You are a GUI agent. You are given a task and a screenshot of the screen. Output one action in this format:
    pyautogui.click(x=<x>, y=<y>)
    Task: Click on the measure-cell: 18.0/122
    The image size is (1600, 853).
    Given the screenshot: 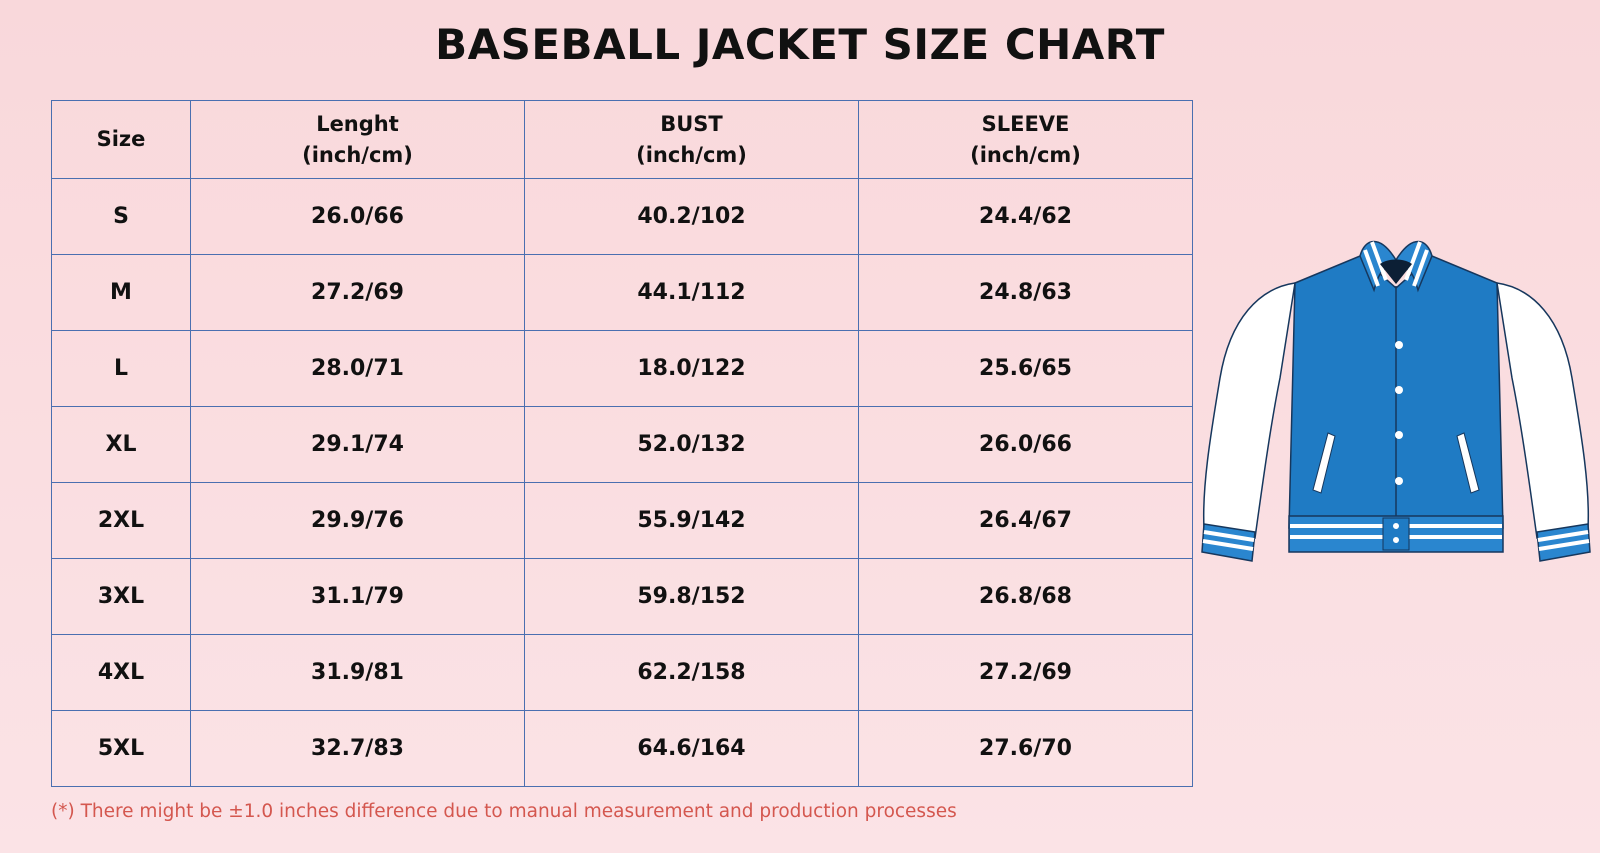 What is the action you would take?
    pyautogui.click(x=691, y=368)
    